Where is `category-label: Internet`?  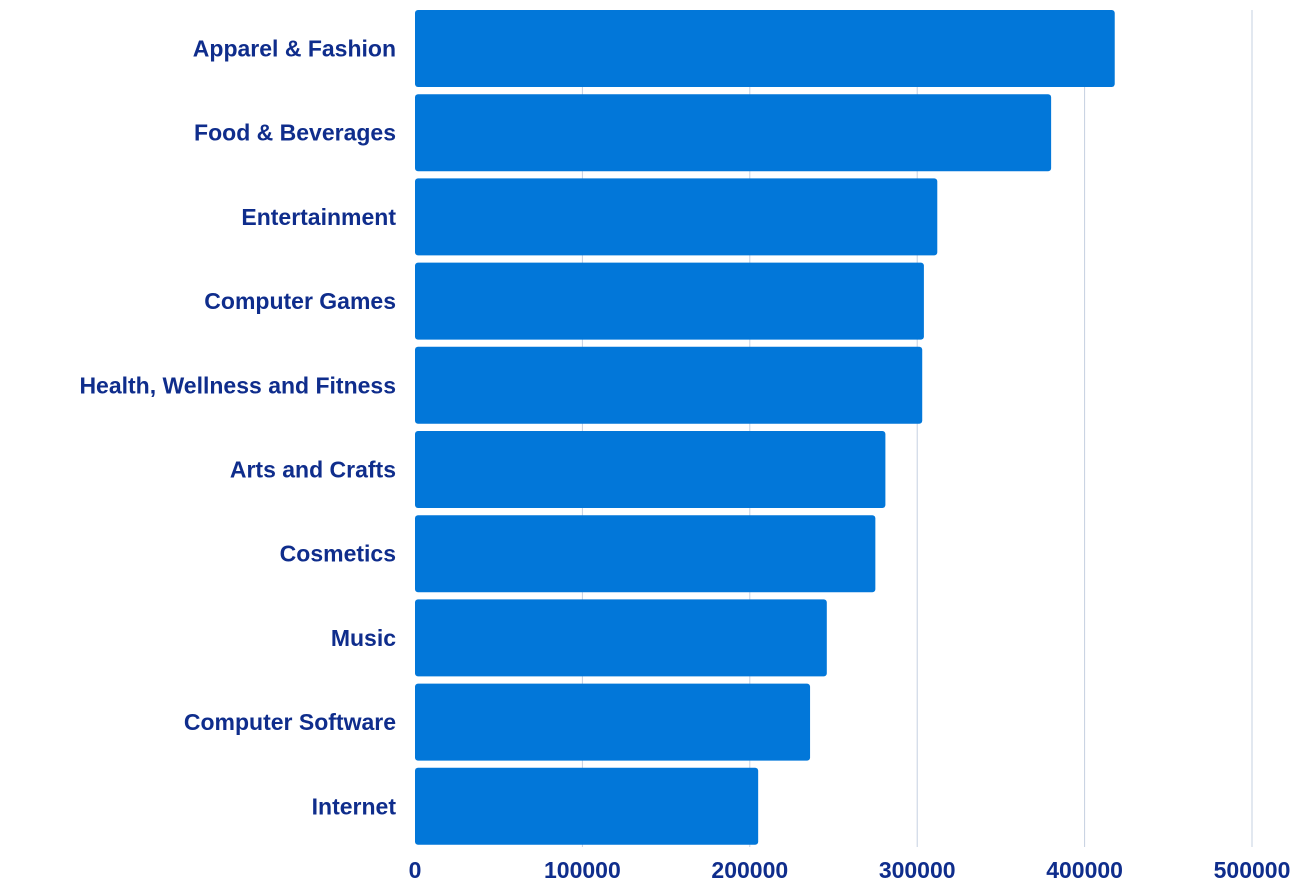 category-label: Internet is located at coordinates (354, 806).